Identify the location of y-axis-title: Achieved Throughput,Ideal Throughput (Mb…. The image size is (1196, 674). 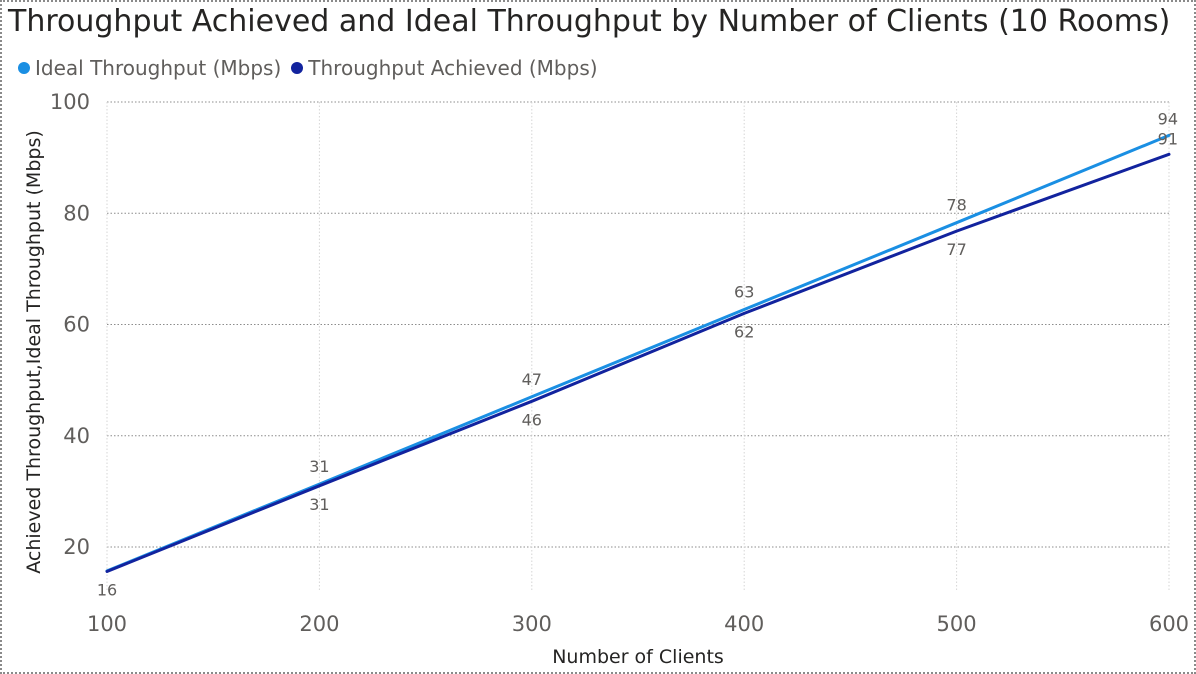
(34, 352).